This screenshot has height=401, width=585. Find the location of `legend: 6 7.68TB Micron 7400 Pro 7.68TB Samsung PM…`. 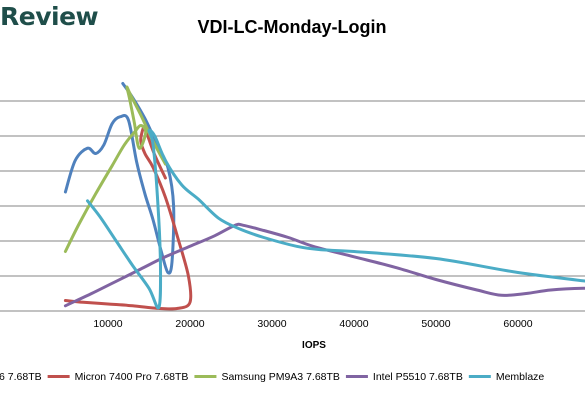

legend: 6 7.68TB Micron 7400 Pro 7.68TB Samsung PM… is located at coordinates (272, 377).